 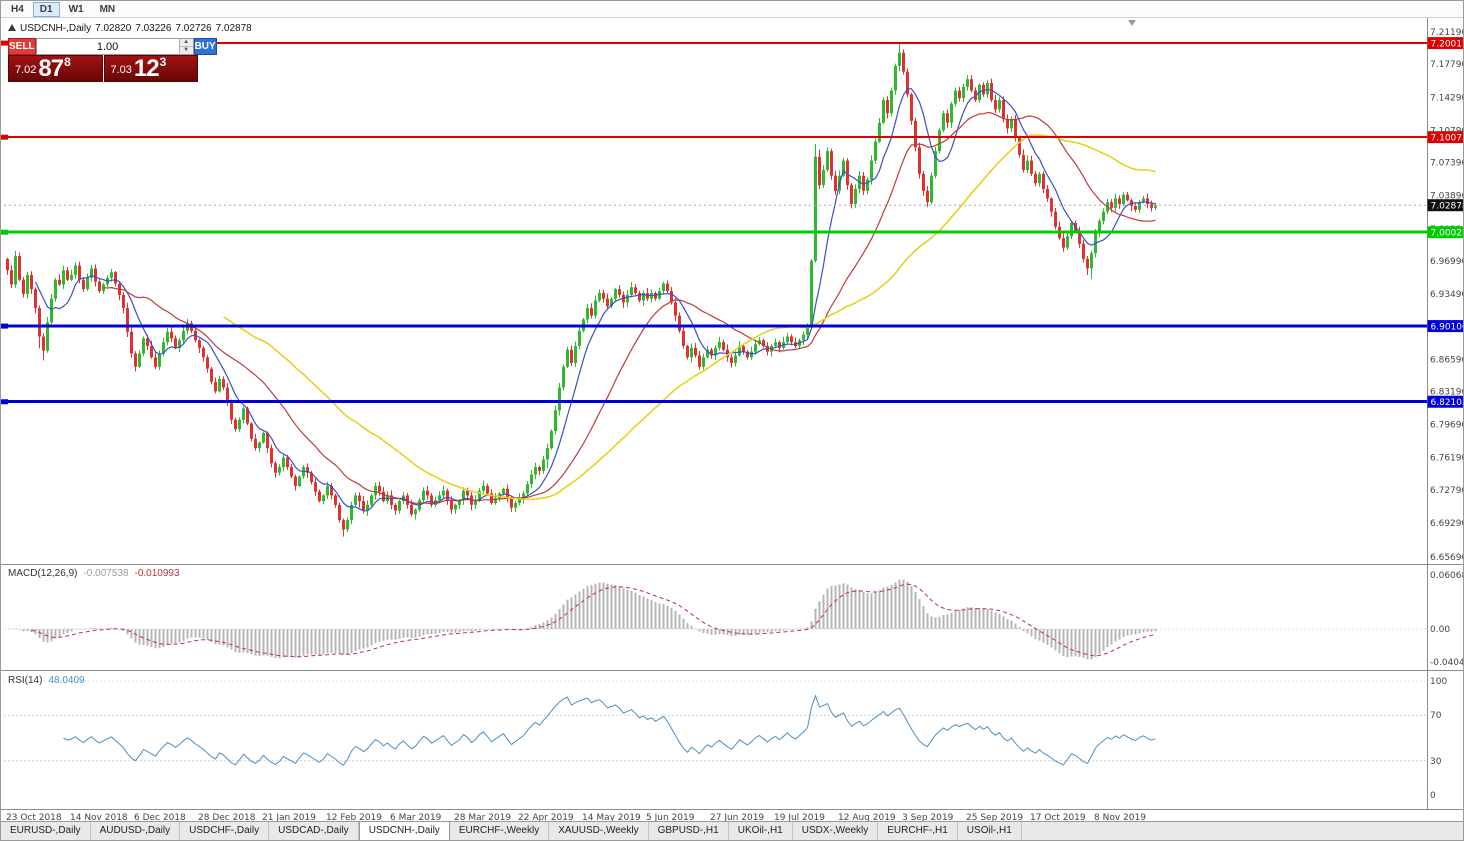 What do you see at coordinates (1447, 663) in the screenshot?
I see `macd-axis-label: -0.040433` at bounding box center [1447, 663].